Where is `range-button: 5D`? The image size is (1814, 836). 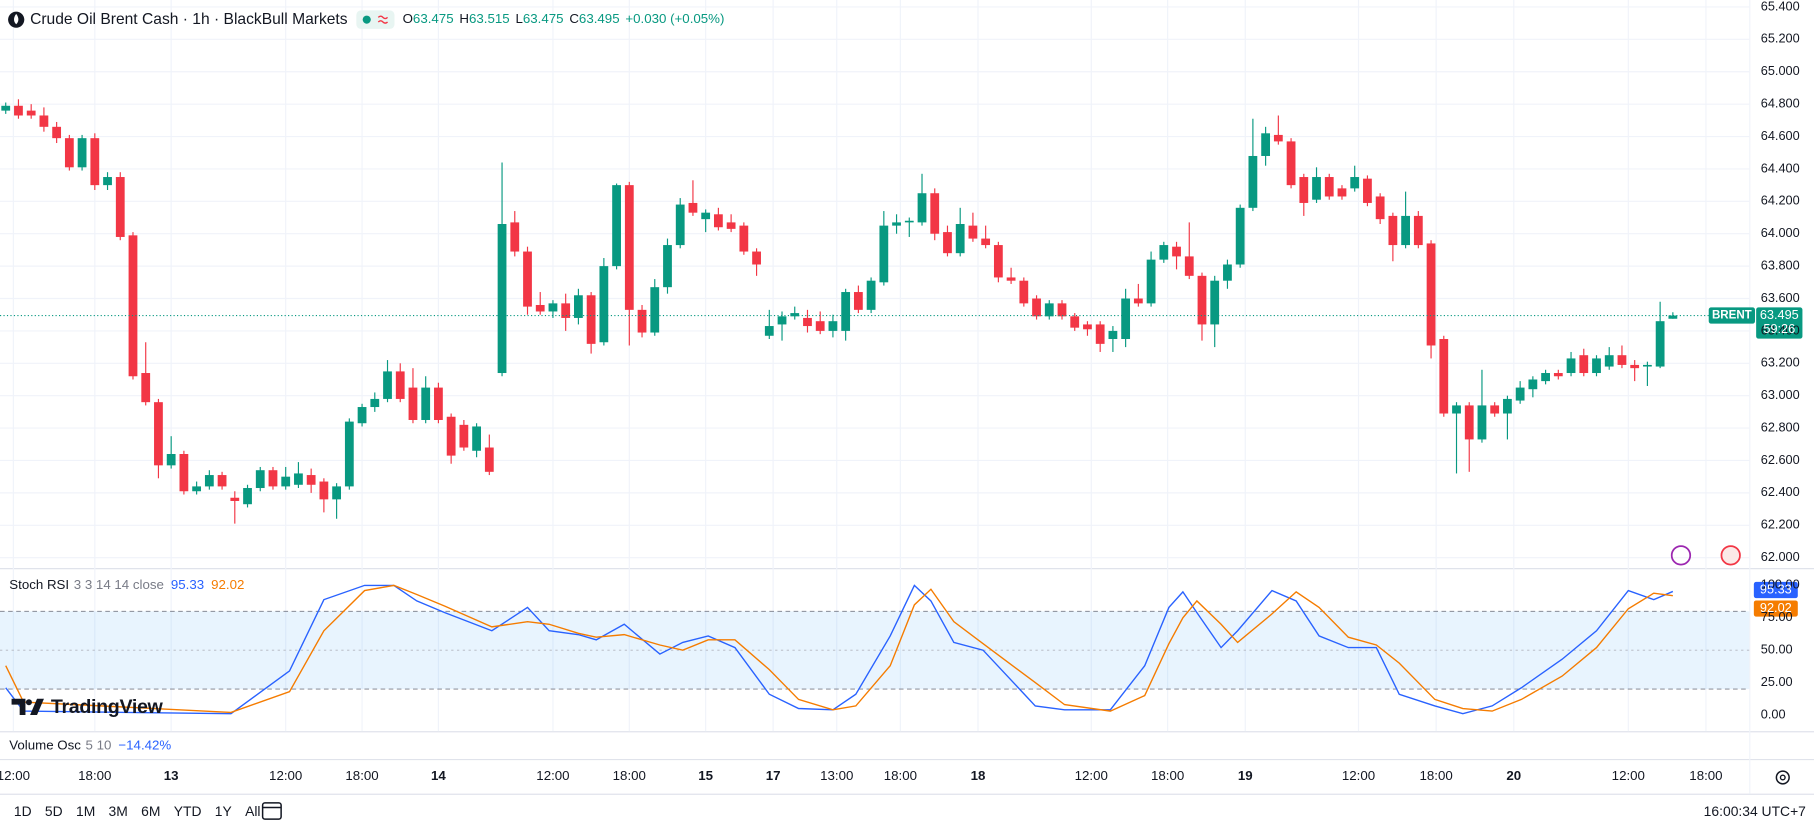
range-button: 5D is located at coordinates (54, 811).